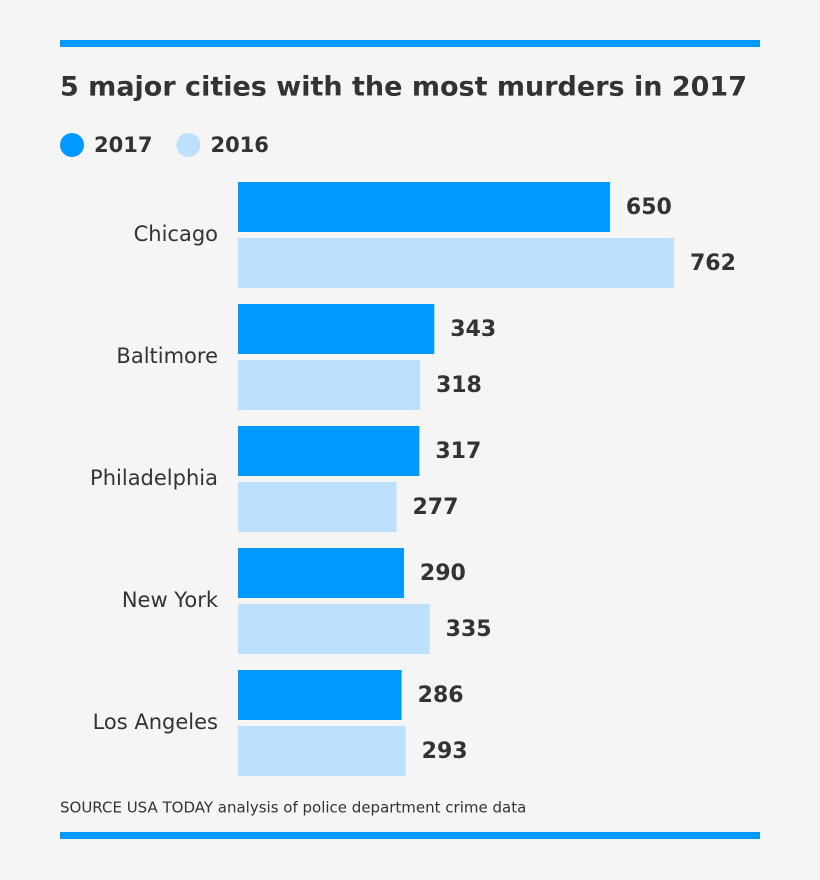 The width and height of the screenshot is (820, 880). I want to click on value-label: 277, so click(435, 507).